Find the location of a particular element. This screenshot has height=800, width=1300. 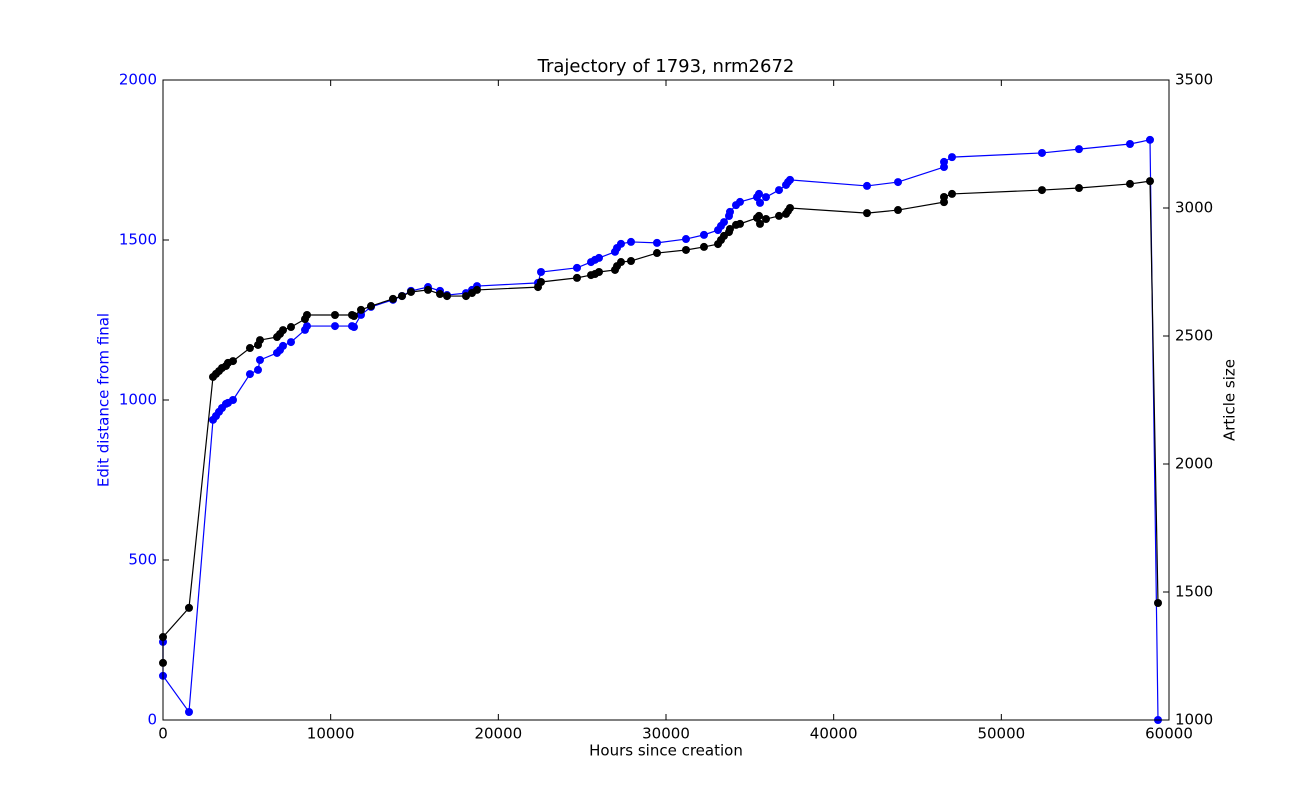

x-tick-label: 20000 is located at coordinates (498, 734).